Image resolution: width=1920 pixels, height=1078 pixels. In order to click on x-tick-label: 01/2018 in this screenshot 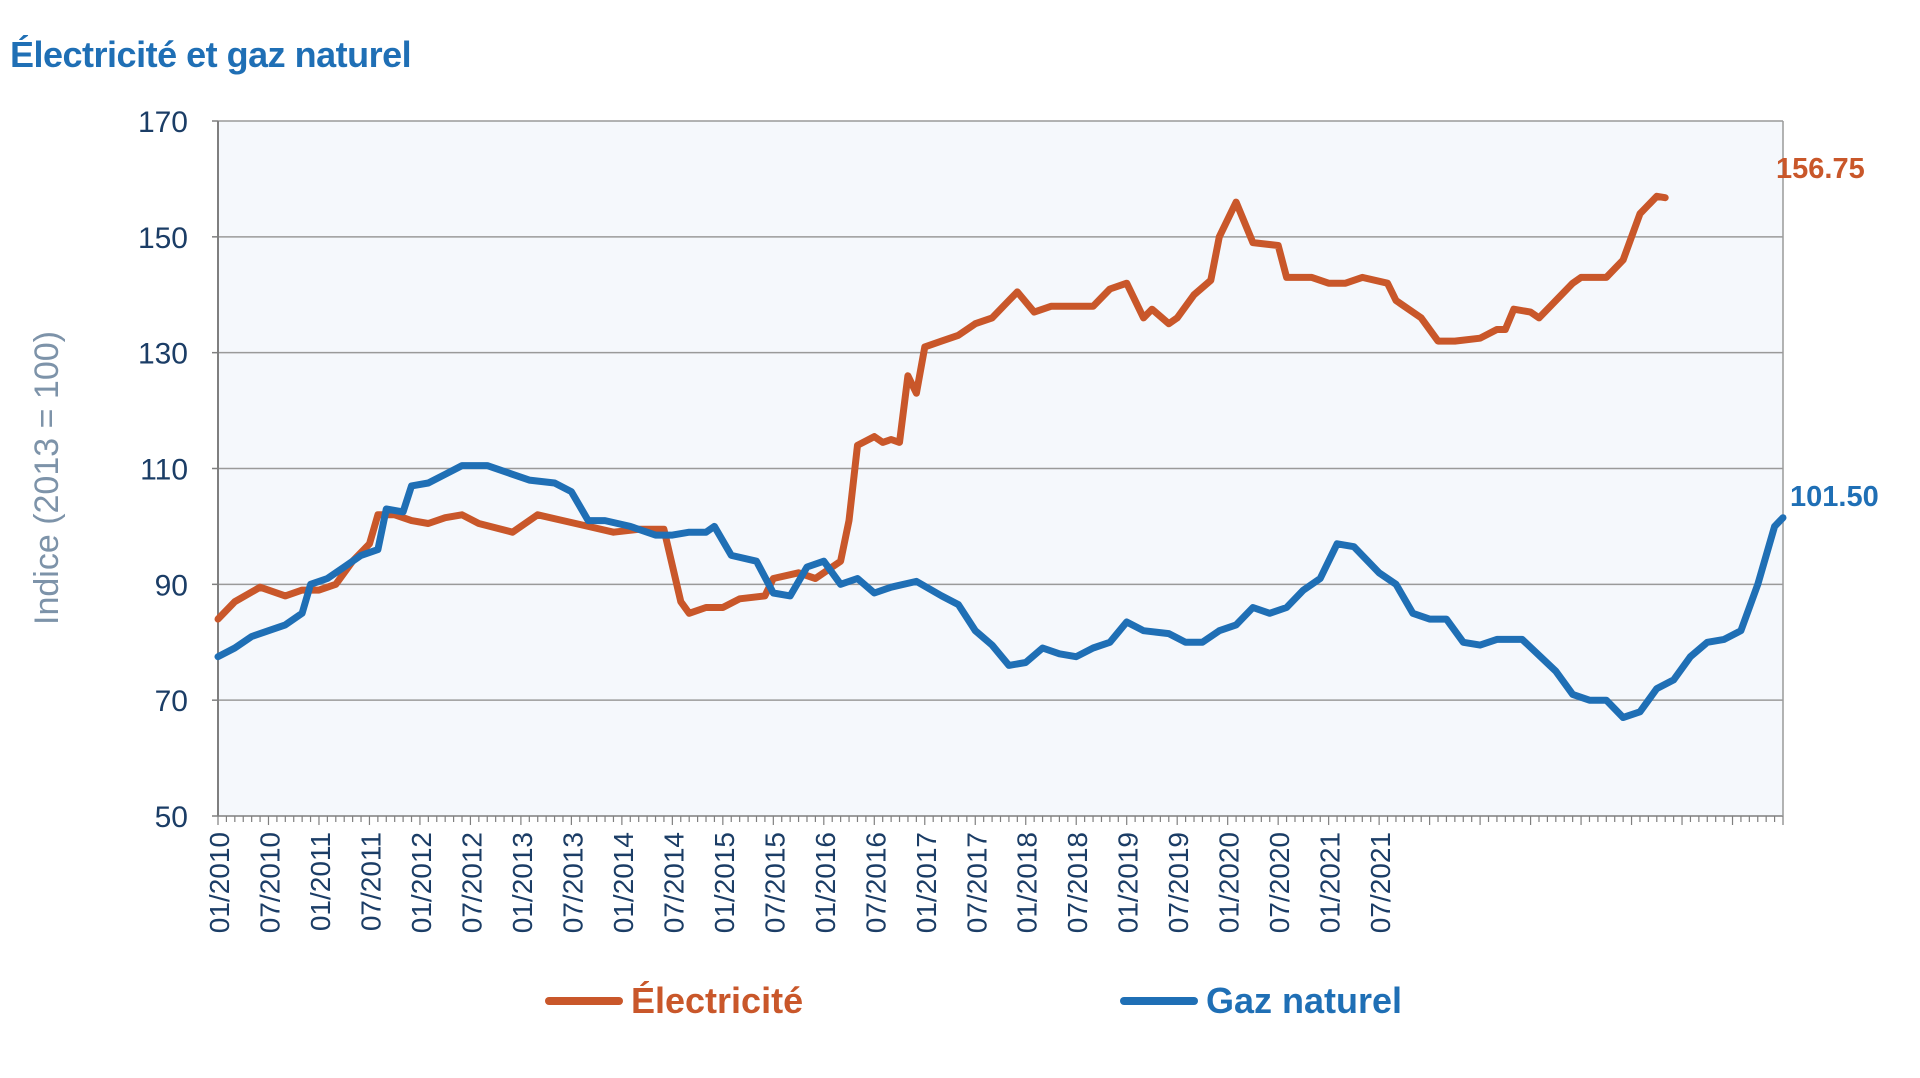, I will do `click(1027, 882)`.